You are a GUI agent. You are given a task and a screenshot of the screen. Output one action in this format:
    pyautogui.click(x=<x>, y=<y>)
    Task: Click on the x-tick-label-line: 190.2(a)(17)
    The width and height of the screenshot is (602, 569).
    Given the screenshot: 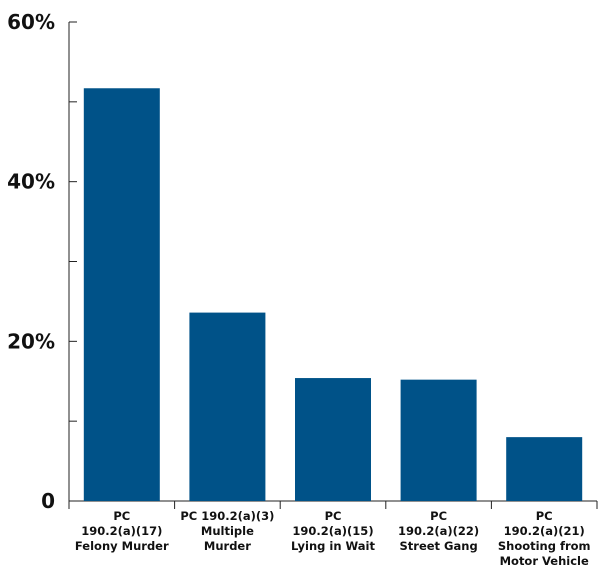 What is the action you would take?
    pyautogui.click(x=121, y=531)
    